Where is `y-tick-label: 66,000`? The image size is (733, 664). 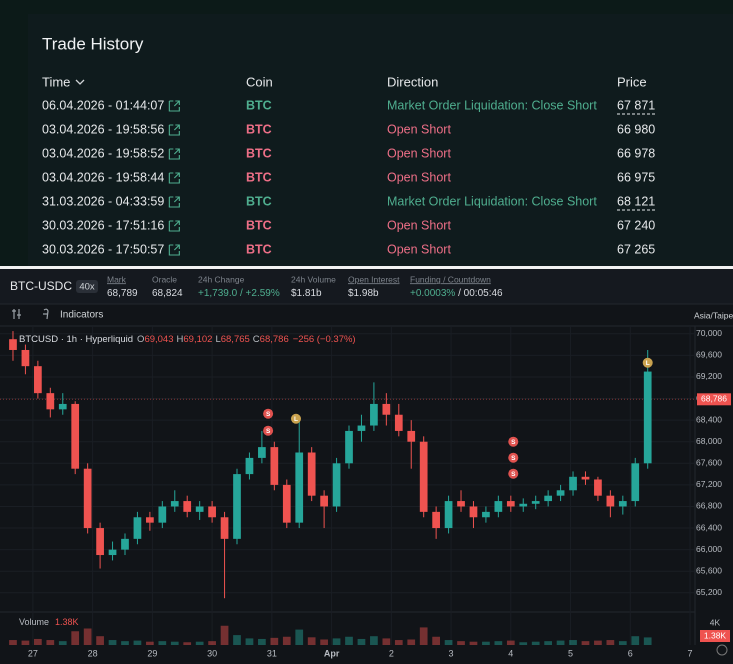 y-tick-label: 66,000 is located at coordinates (709, 549).